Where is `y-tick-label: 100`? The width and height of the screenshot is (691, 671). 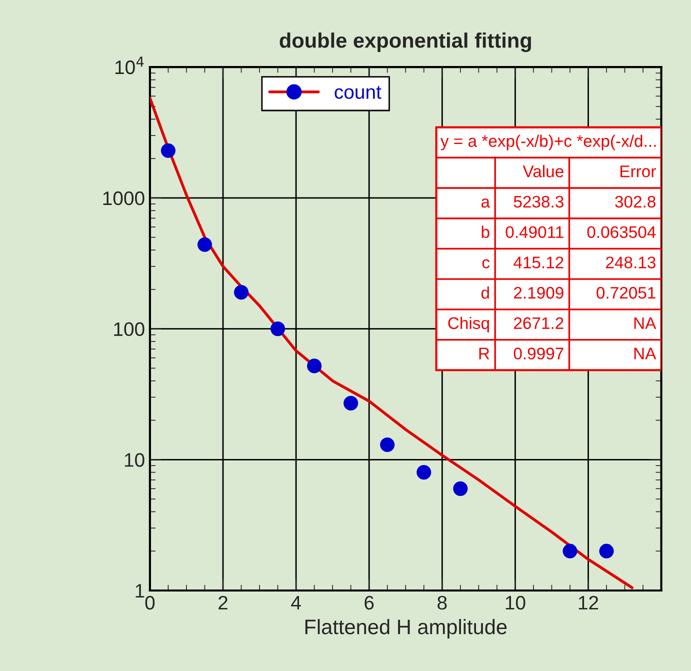
y-tick-label: 100 is located at coordinates (129, 329).